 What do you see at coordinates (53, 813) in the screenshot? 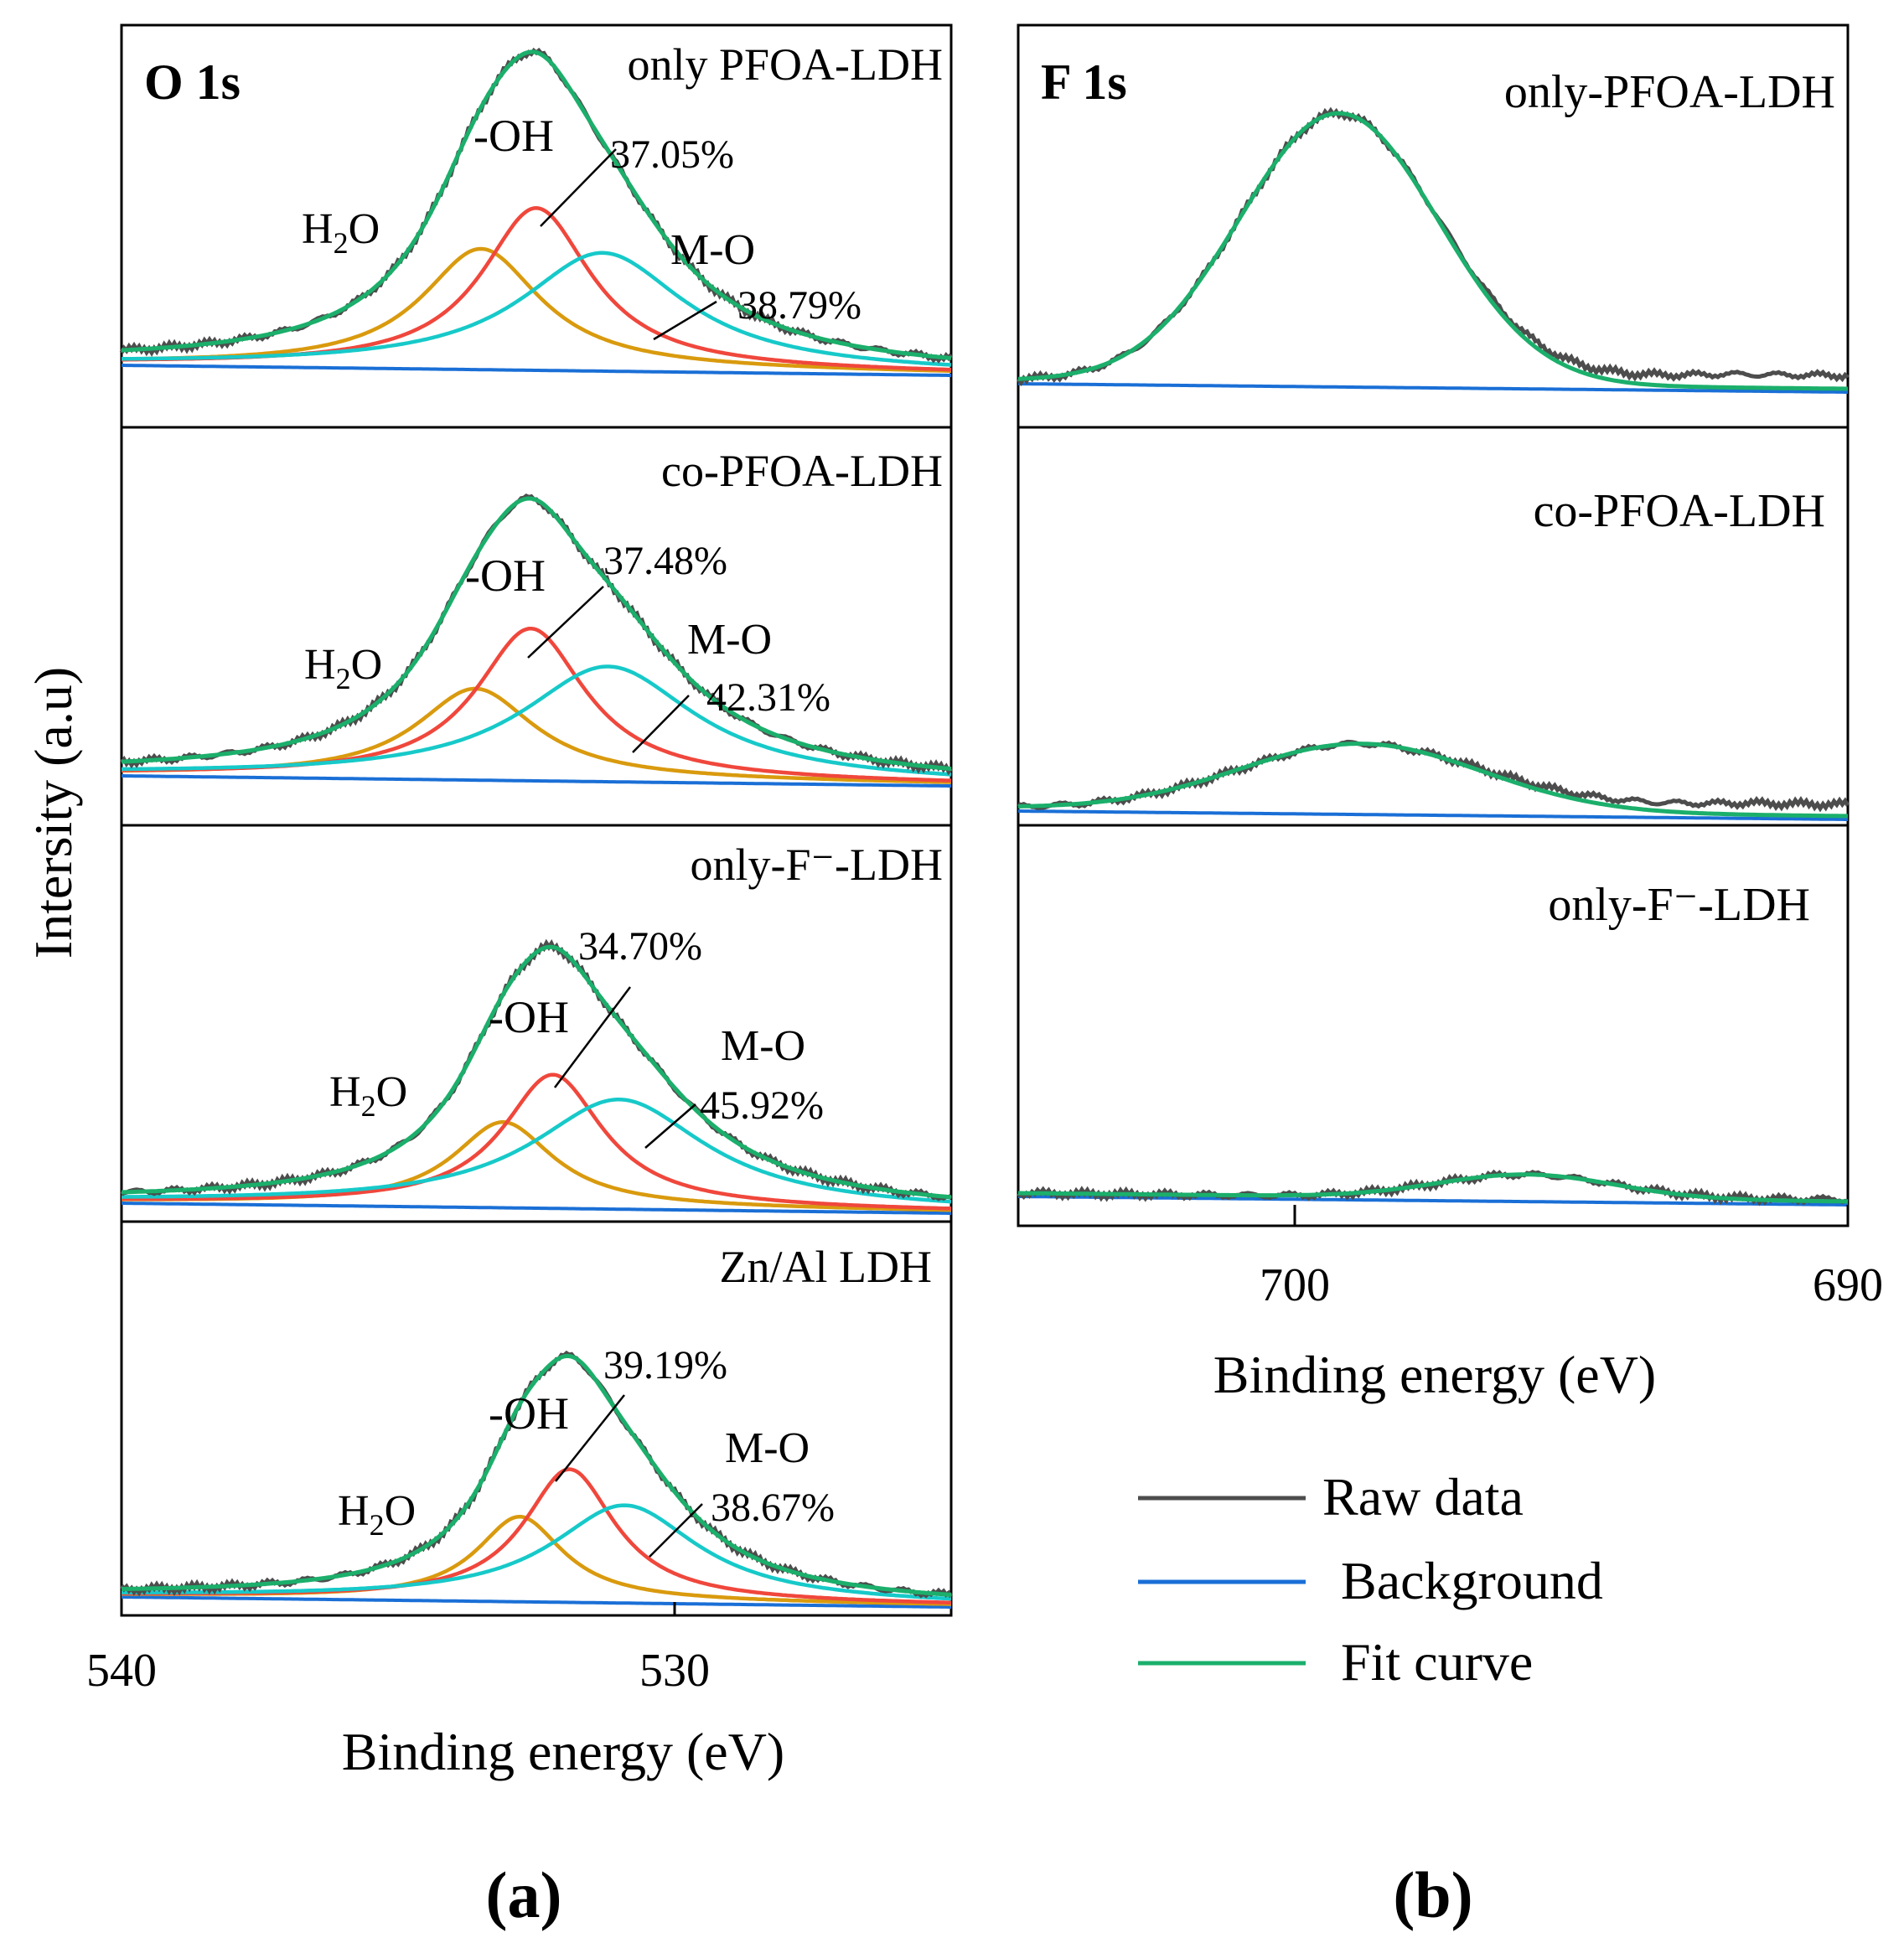
I see `o1s-ylabel: Intersity (a.u)` at bounding box center [53, 813].